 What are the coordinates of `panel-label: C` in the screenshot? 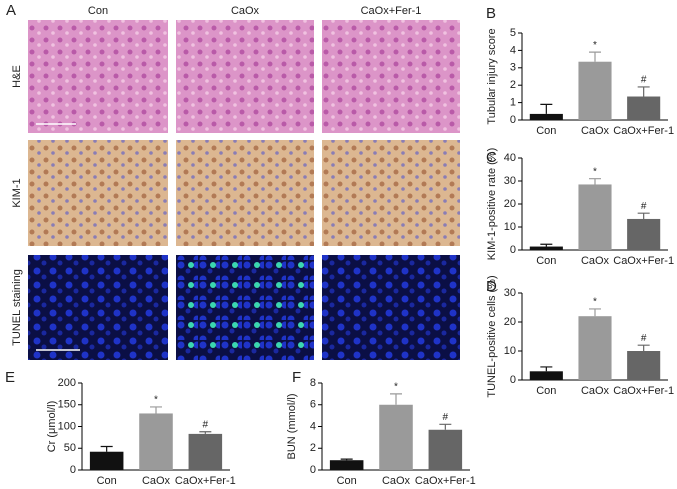 It's located at (491, 157).